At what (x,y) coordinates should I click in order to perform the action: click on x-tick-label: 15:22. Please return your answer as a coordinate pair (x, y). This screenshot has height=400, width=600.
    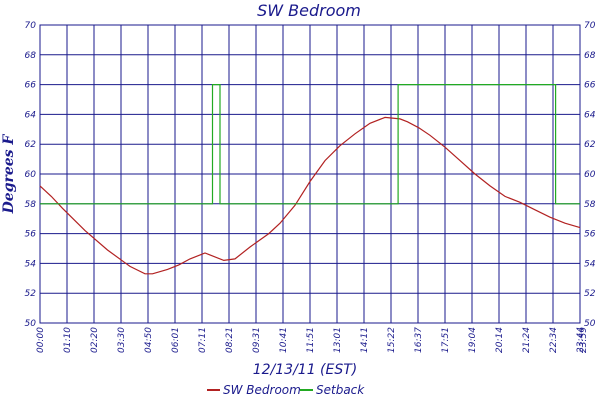
    Looking at the image, I should click on (392, 340).